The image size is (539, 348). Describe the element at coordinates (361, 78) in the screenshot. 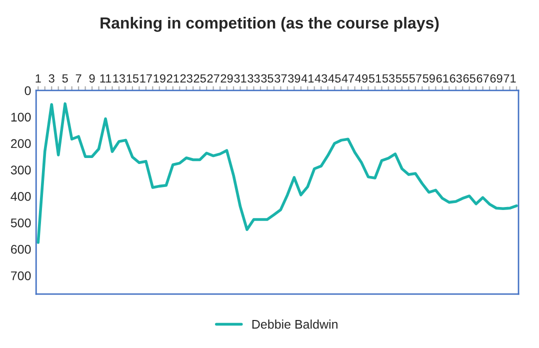

I see `x-tick-label: 49` at that location.